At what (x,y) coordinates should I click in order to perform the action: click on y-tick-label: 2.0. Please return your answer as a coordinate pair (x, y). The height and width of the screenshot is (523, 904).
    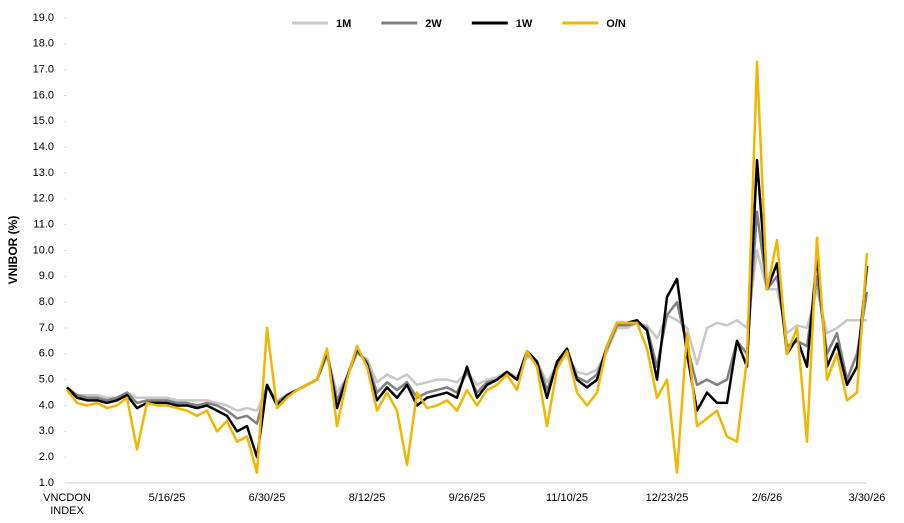
    Looking at the image, I should click on (46, 457).